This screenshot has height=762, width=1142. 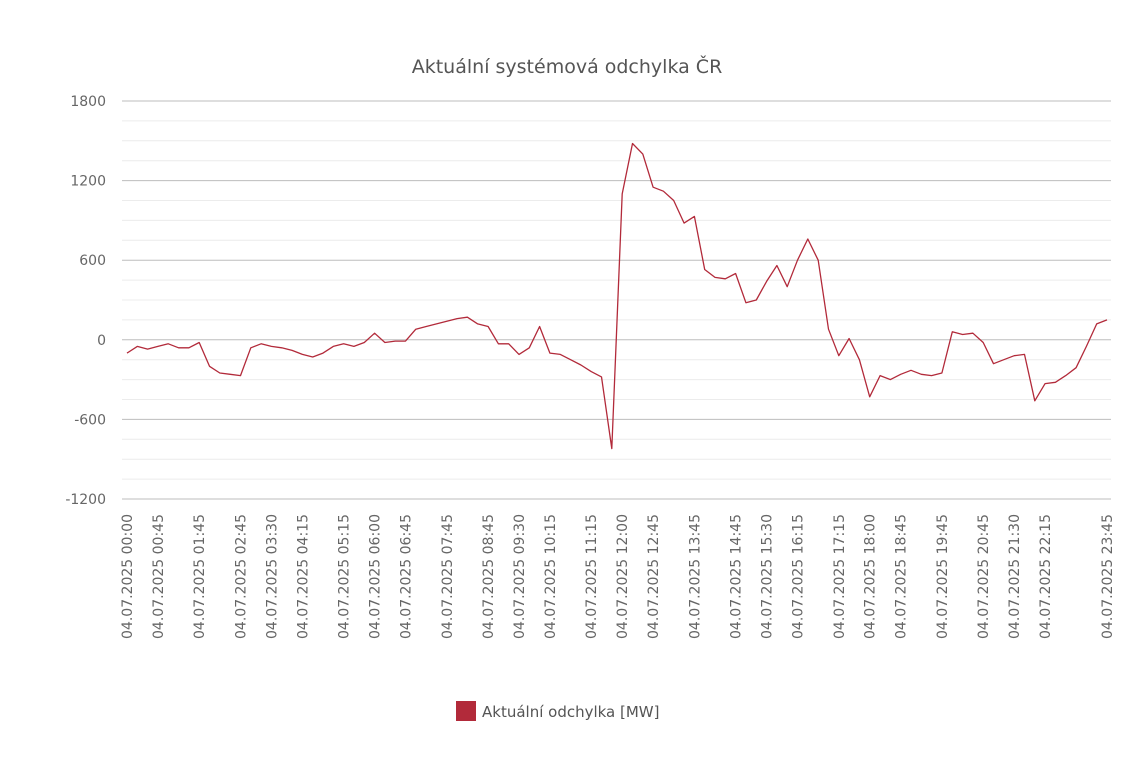 I want to click on x-tick-label: 04.07.2025 04:15, so click(x=303, y=576).